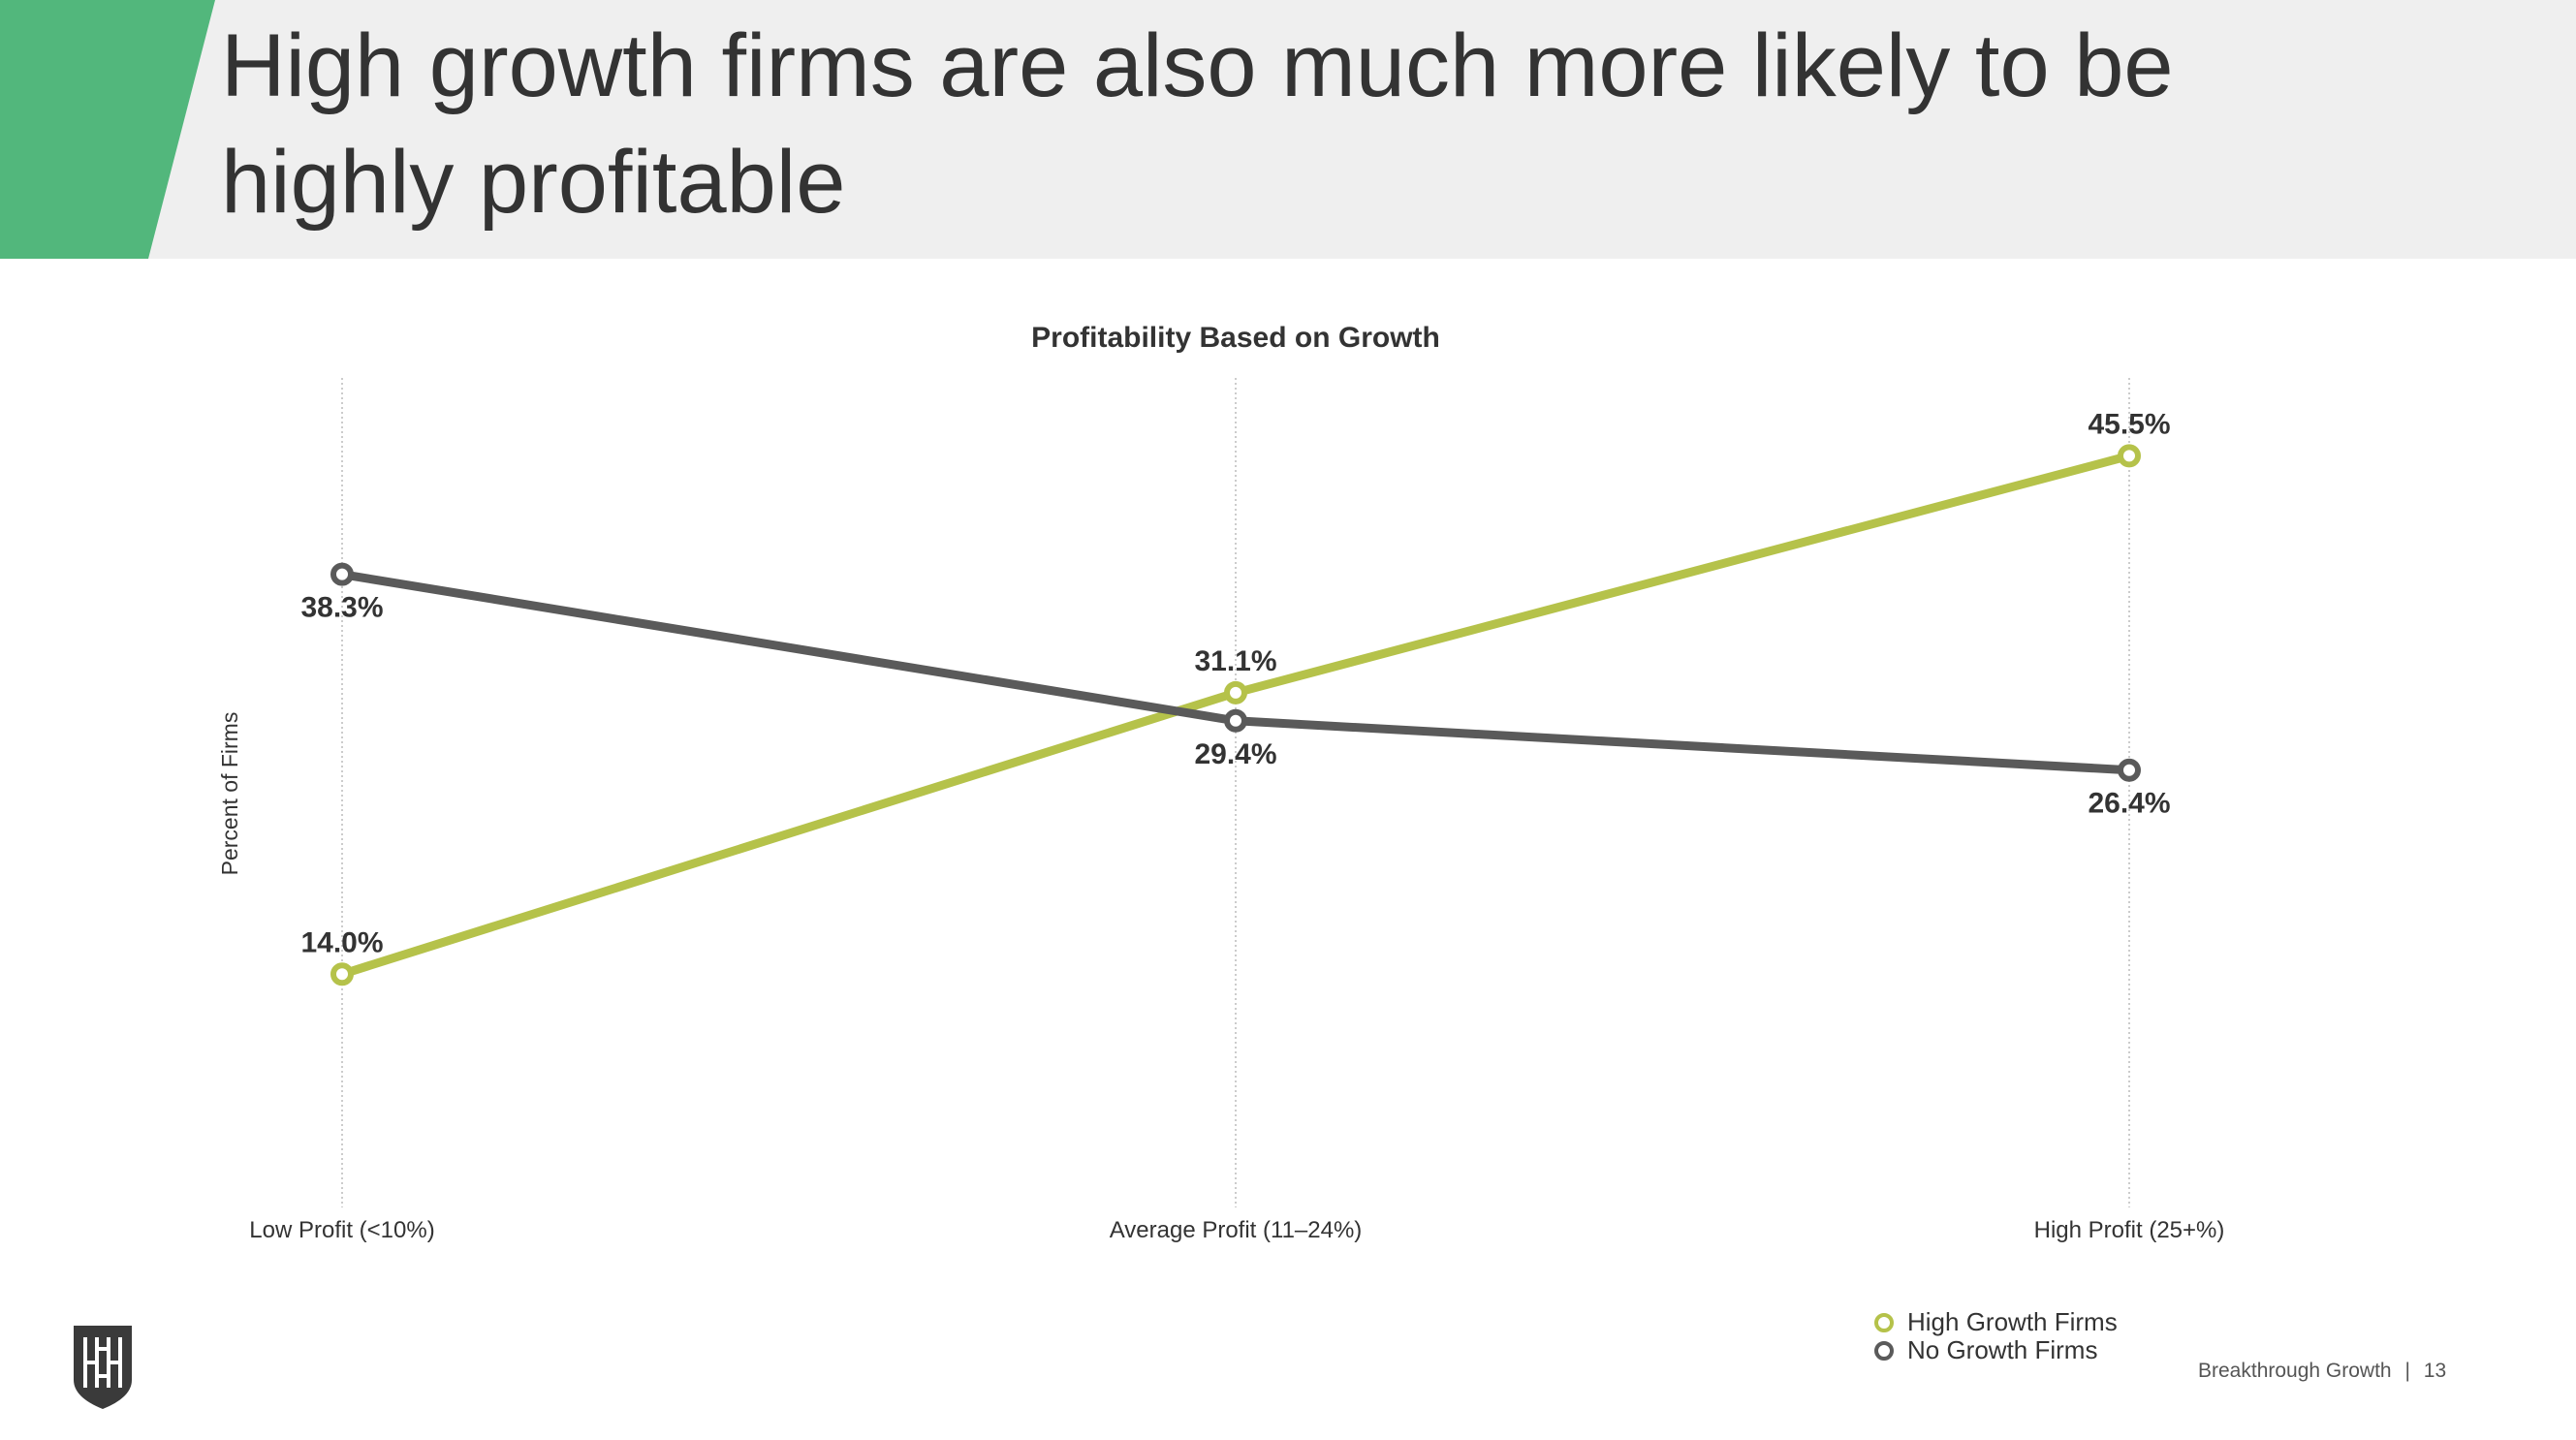  What do you see at coordinates (2129, 424) in the screenshot?
I see `data-label: 45.5%` at bounding box center [2129, 424].